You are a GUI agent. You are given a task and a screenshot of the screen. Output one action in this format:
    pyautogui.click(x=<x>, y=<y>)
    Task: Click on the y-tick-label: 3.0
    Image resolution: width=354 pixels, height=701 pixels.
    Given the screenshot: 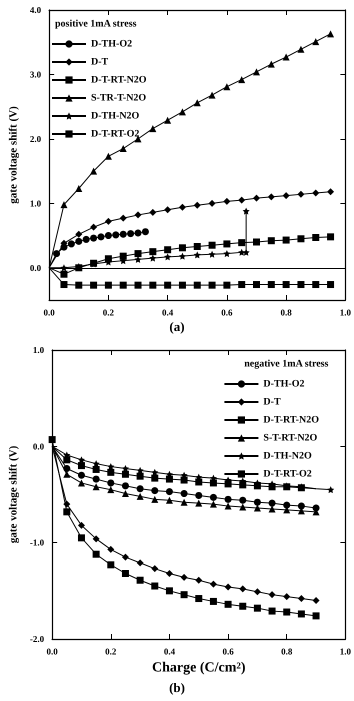 What is the action you would take?
    pyautogui.click(x=36, y=74)
    